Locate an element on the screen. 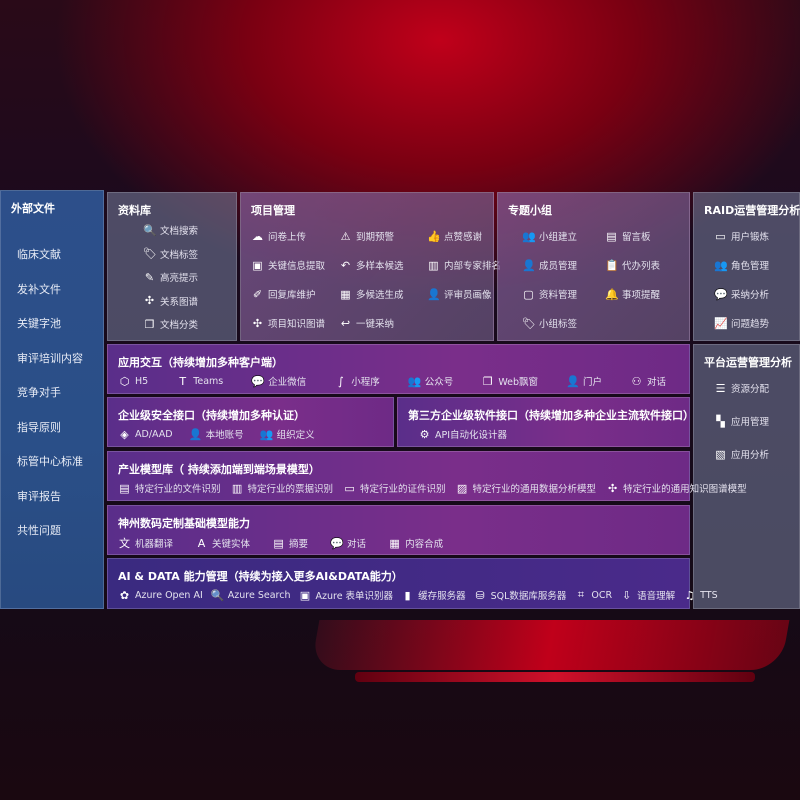  feature-label: 问题趋势 is located at coordinates (750, 324).